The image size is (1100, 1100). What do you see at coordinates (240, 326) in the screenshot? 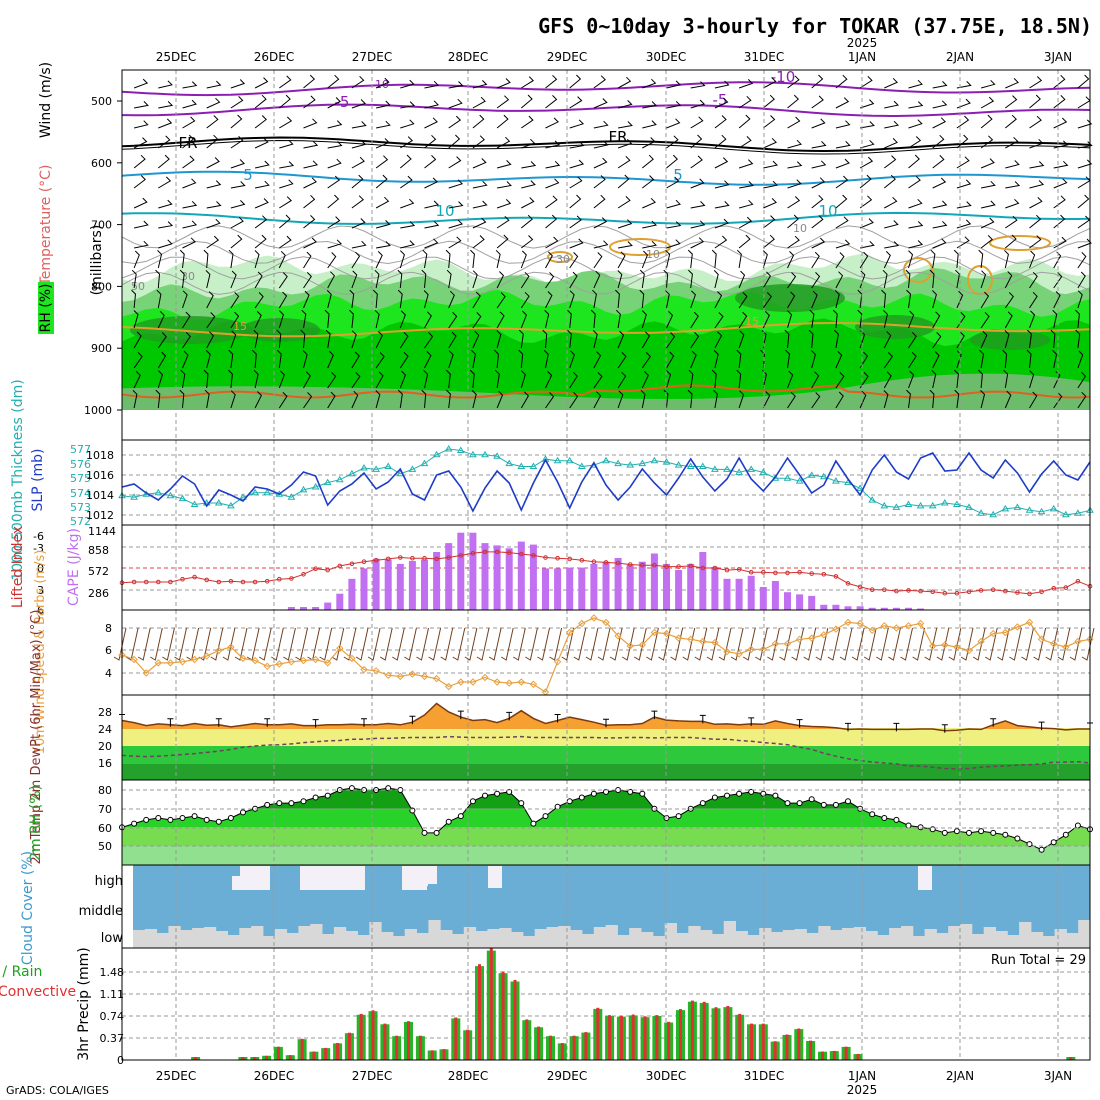
I see `contour-label: 15` at bounding box center [240, 326].